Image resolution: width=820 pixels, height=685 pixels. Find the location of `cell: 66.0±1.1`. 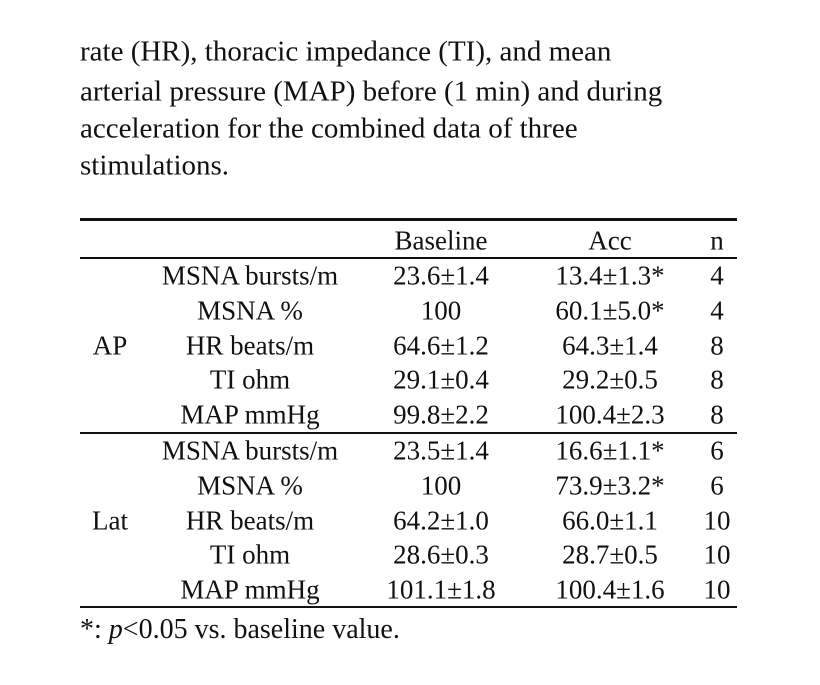

cell: 66.0±1.1 is located at coordinates (610, 520).